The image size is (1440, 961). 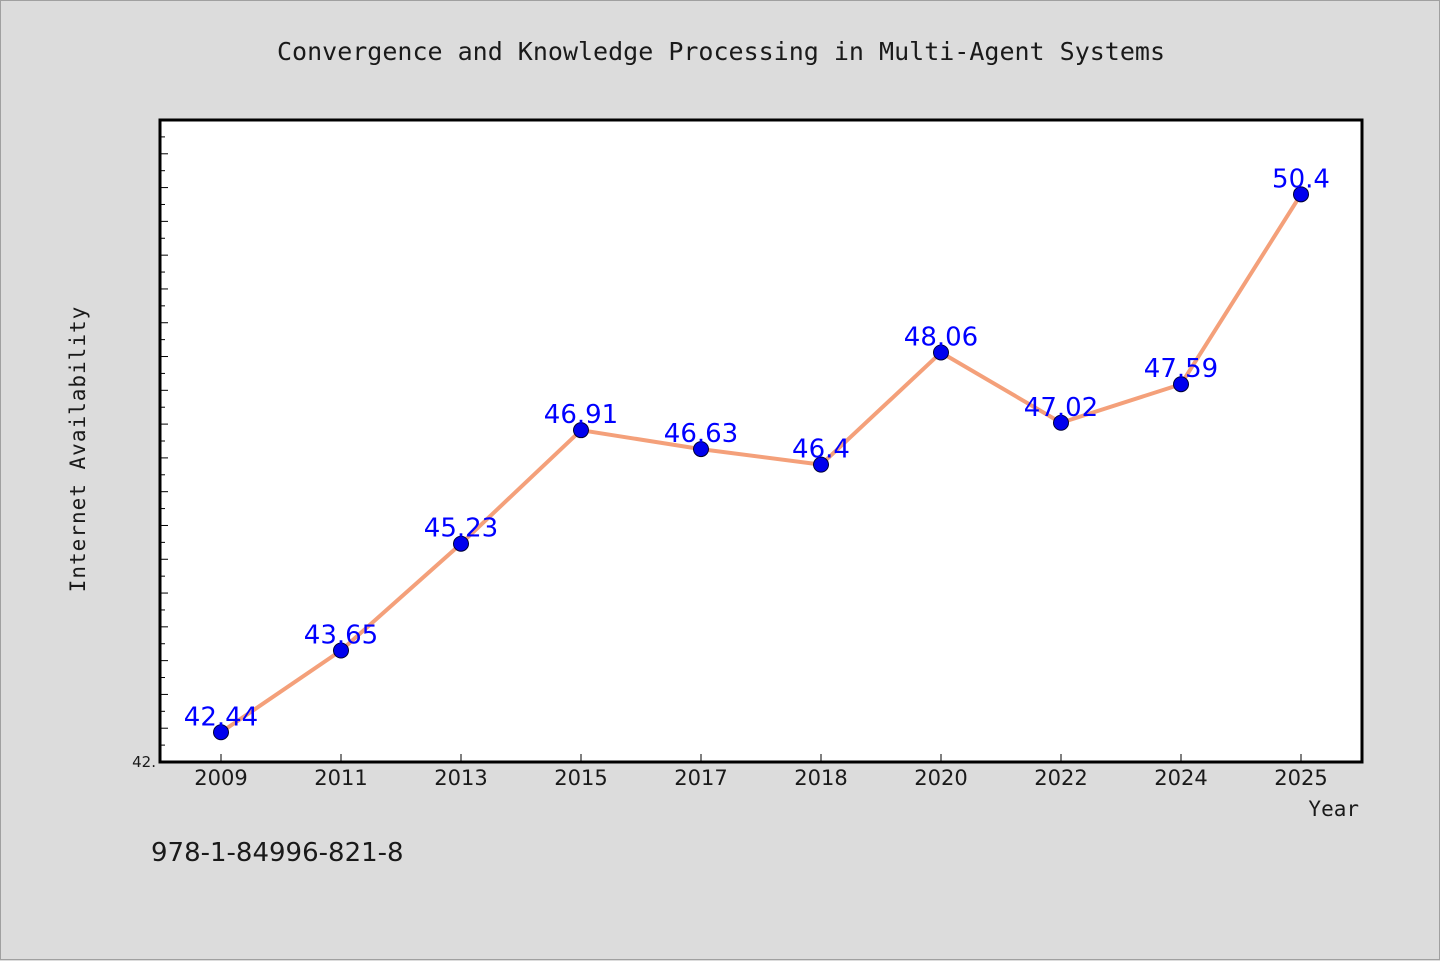 I want to click on data-label: 45.23, so click(x=461, y=529).